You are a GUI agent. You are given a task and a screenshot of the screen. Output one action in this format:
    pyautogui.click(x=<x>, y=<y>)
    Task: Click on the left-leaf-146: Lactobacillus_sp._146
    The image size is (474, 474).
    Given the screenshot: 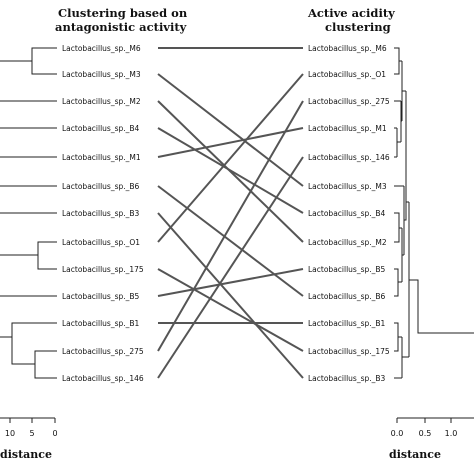 What is the action you would take?
    pyautogui.click(x=103, y=378)
    